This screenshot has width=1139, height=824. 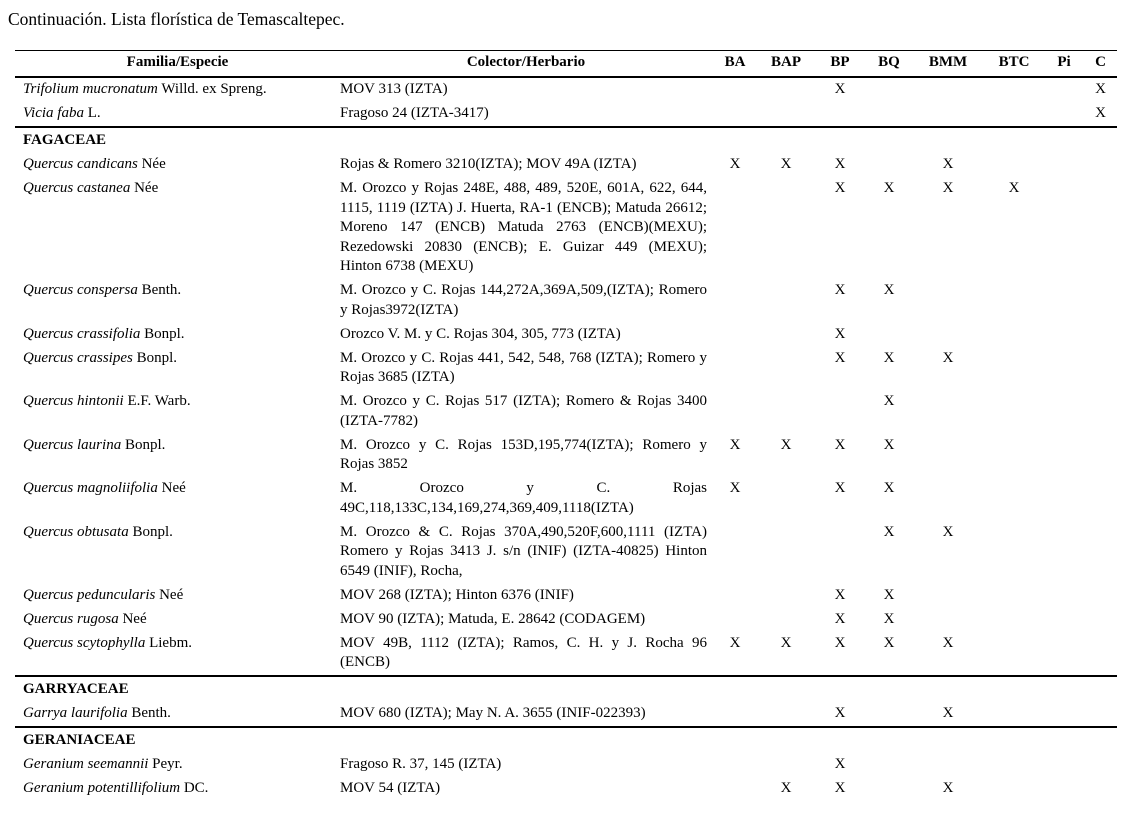 I want to click on species-epithet: Quercus conspersa, so click(x=80, y=290).